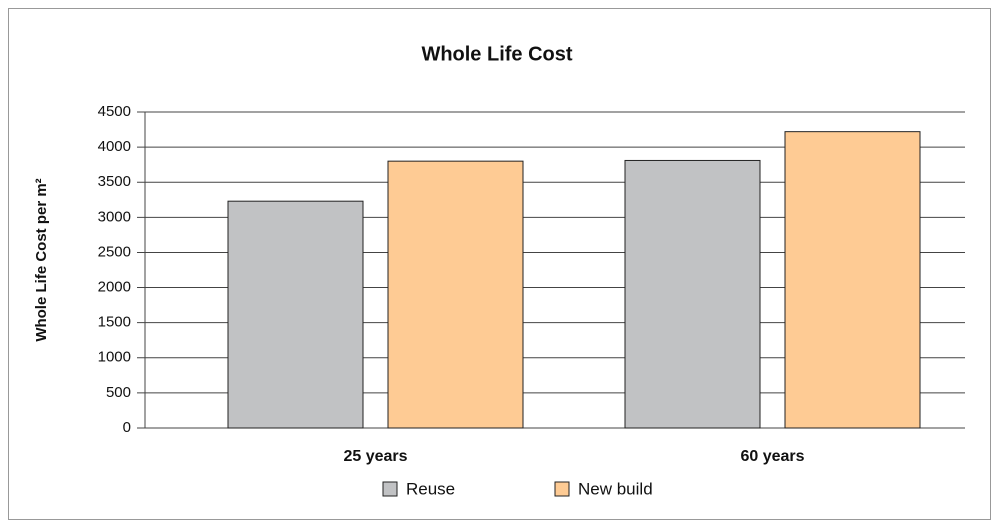  What do you see at coordinates (114, 111) in the screenshot?
I see `y-tick-label: 4500` at bounding box center [114, 111].